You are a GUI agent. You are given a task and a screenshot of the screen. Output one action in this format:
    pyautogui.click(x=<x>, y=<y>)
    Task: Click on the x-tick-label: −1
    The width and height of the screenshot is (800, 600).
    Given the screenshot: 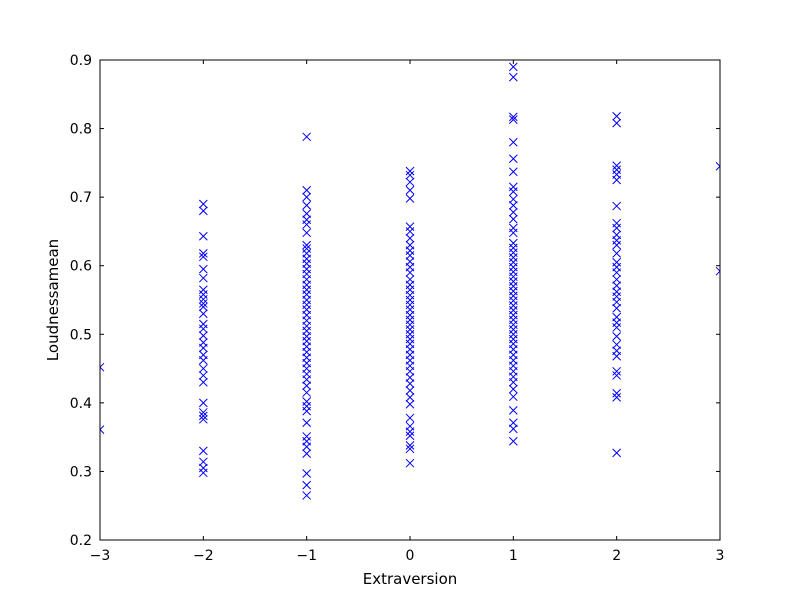 What is the action you would take?
    pyautogui.click(x=306, y=556)
    